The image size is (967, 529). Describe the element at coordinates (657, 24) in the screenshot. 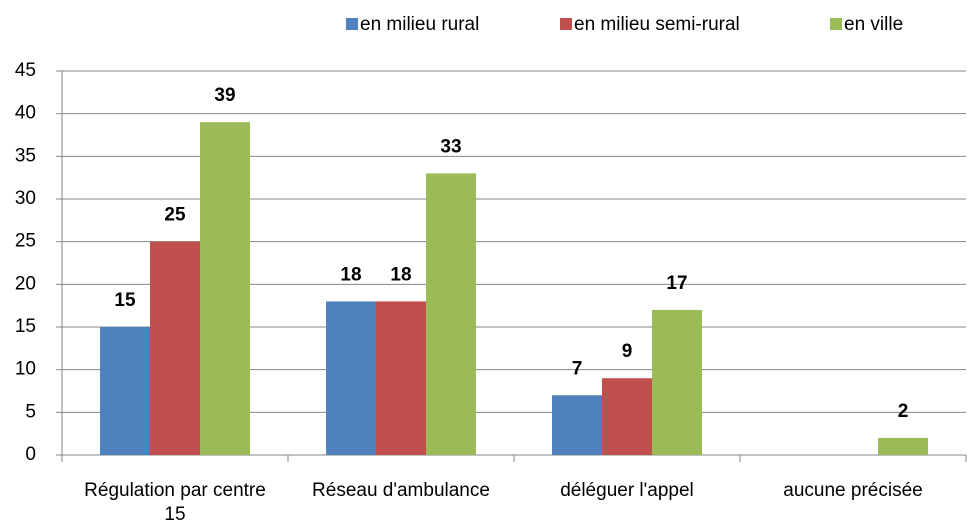

I see `legend-label: en milieu semi-rural` at that location.